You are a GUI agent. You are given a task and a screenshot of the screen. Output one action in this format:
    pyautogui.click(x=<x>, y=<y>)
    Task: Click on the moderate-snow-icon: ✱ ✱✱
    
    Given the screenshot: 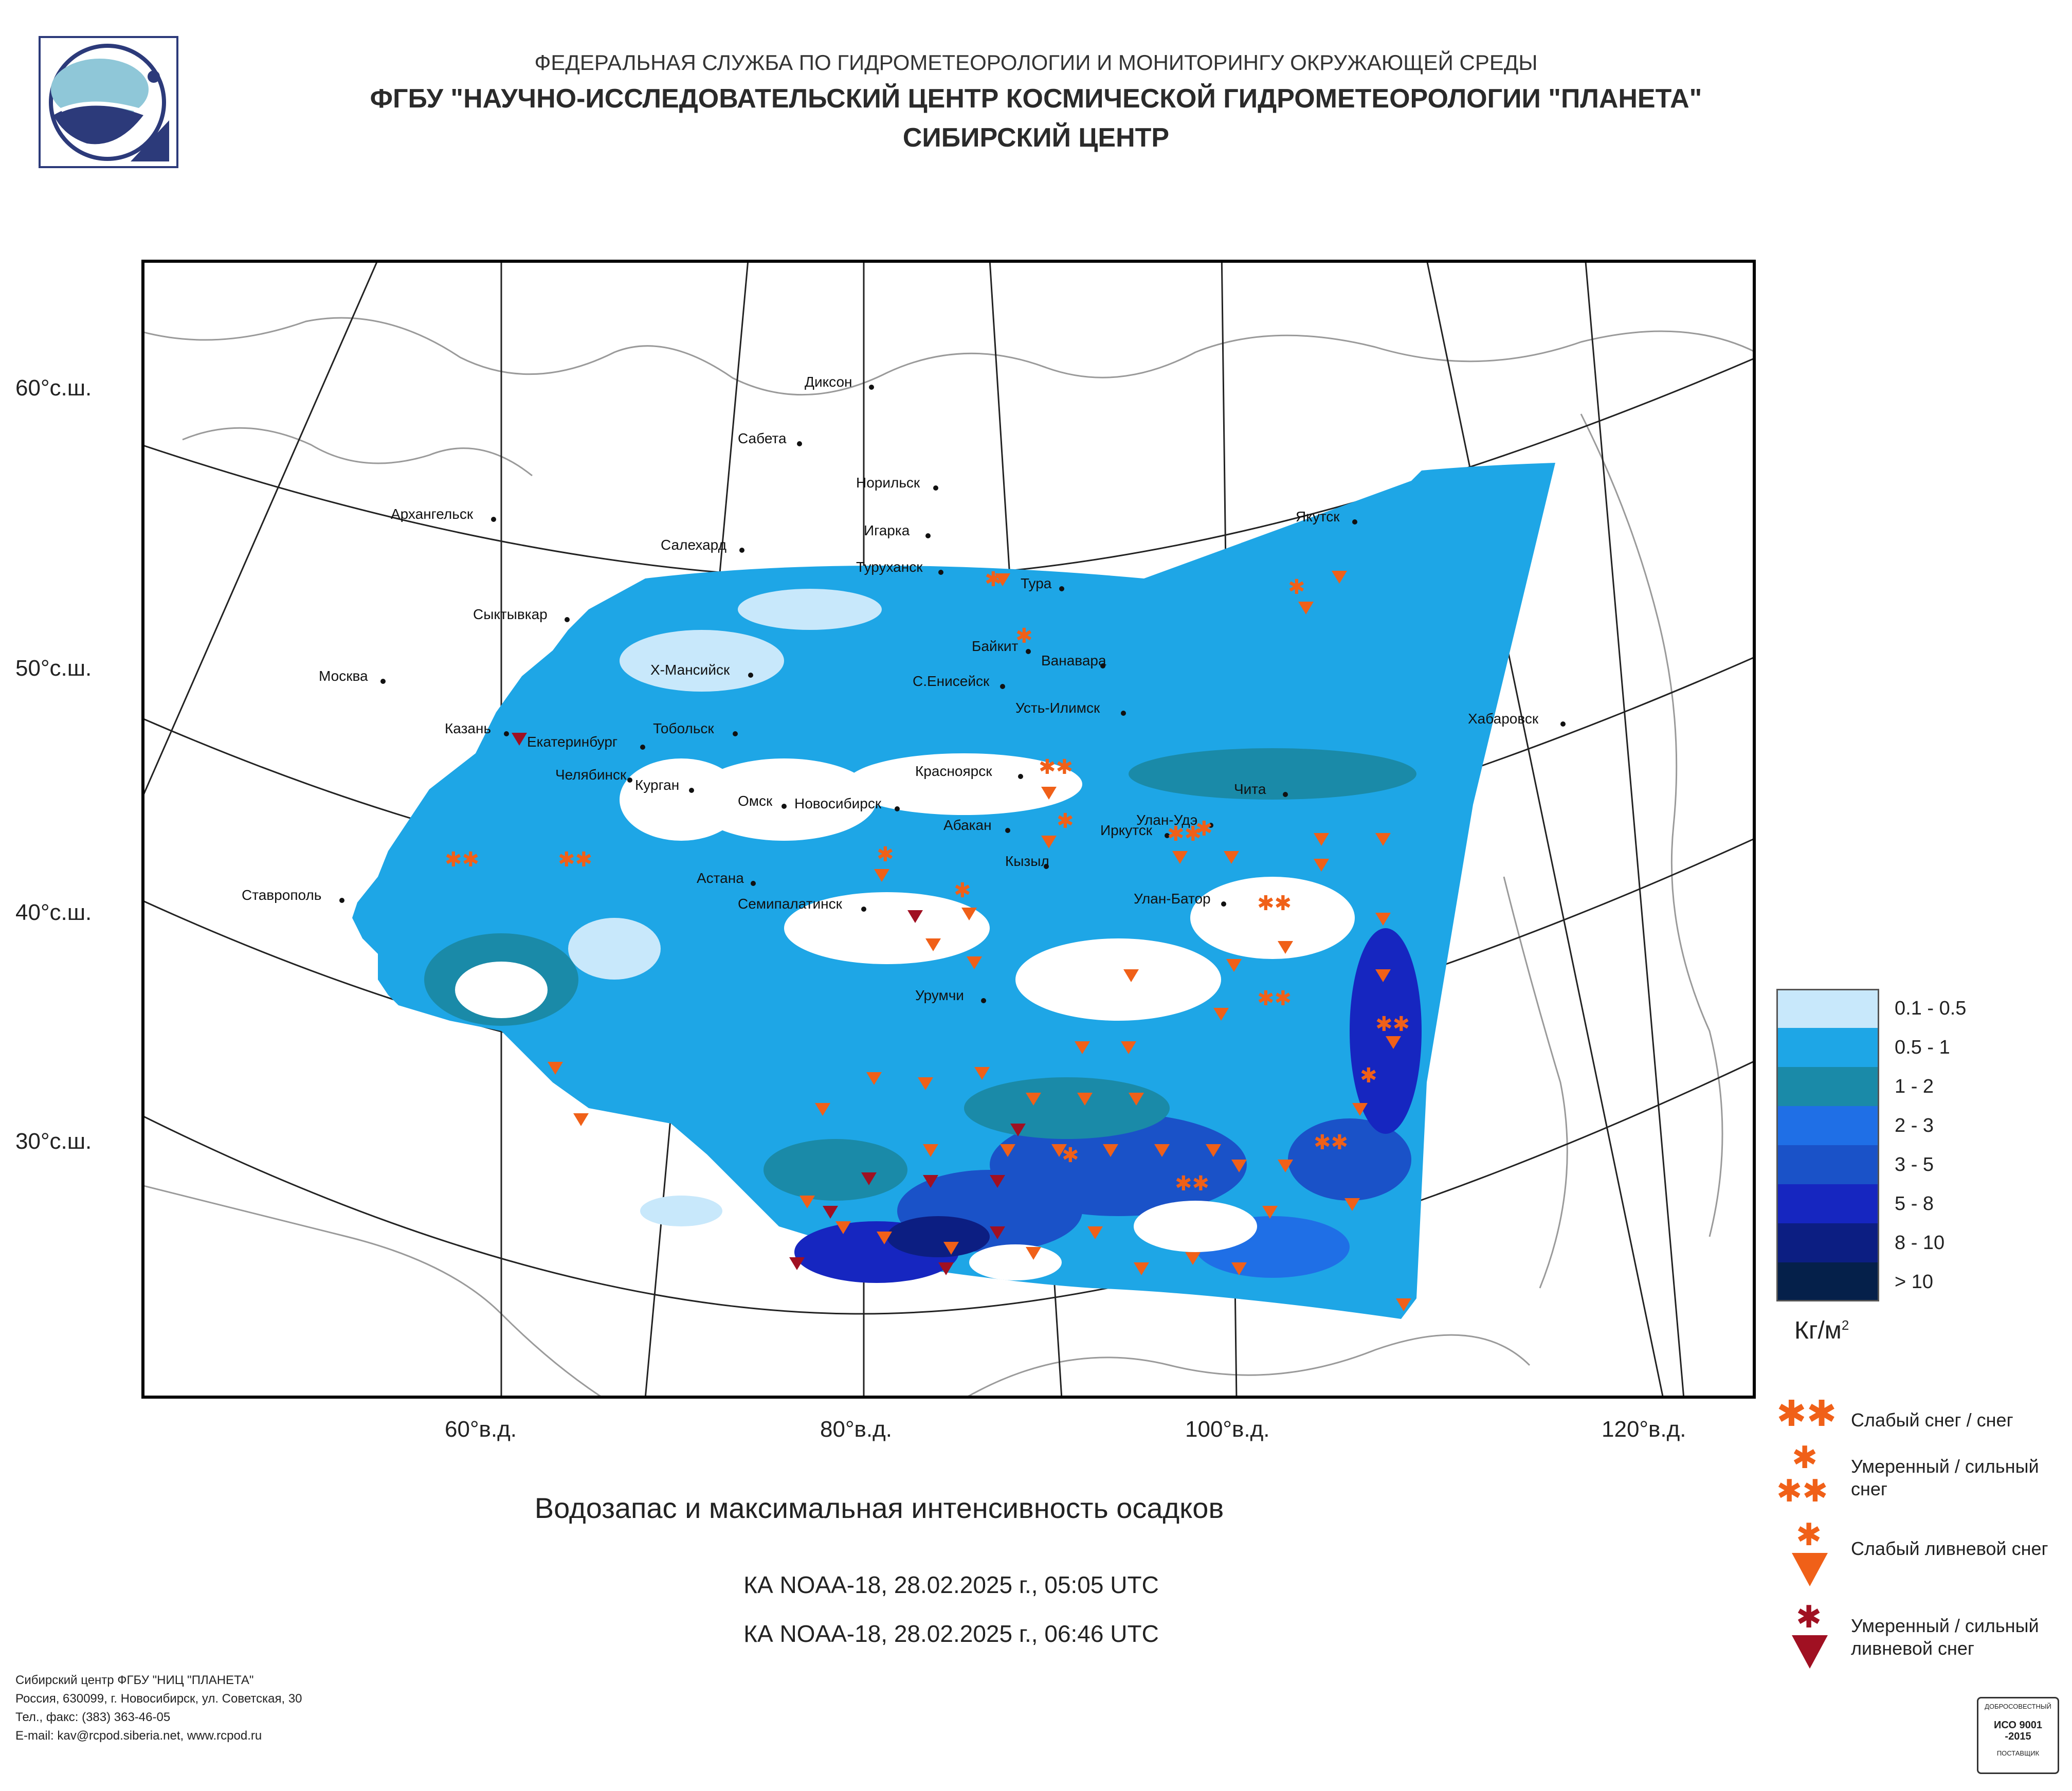 What is the action you would take?
    pyautogui.click(x=1807, y=1474)
    